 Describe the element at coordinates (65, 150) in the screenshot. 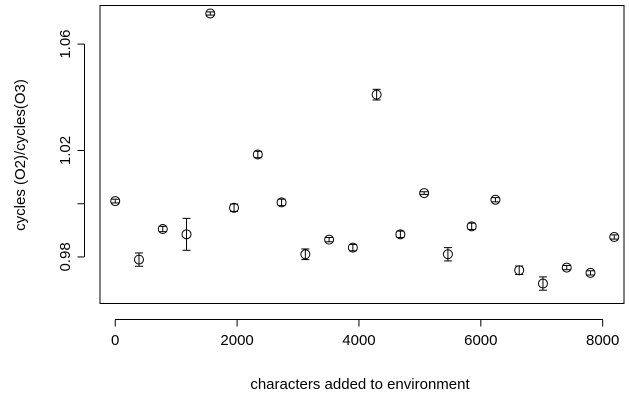

I see `y-tick-label: 1.02` at that location.